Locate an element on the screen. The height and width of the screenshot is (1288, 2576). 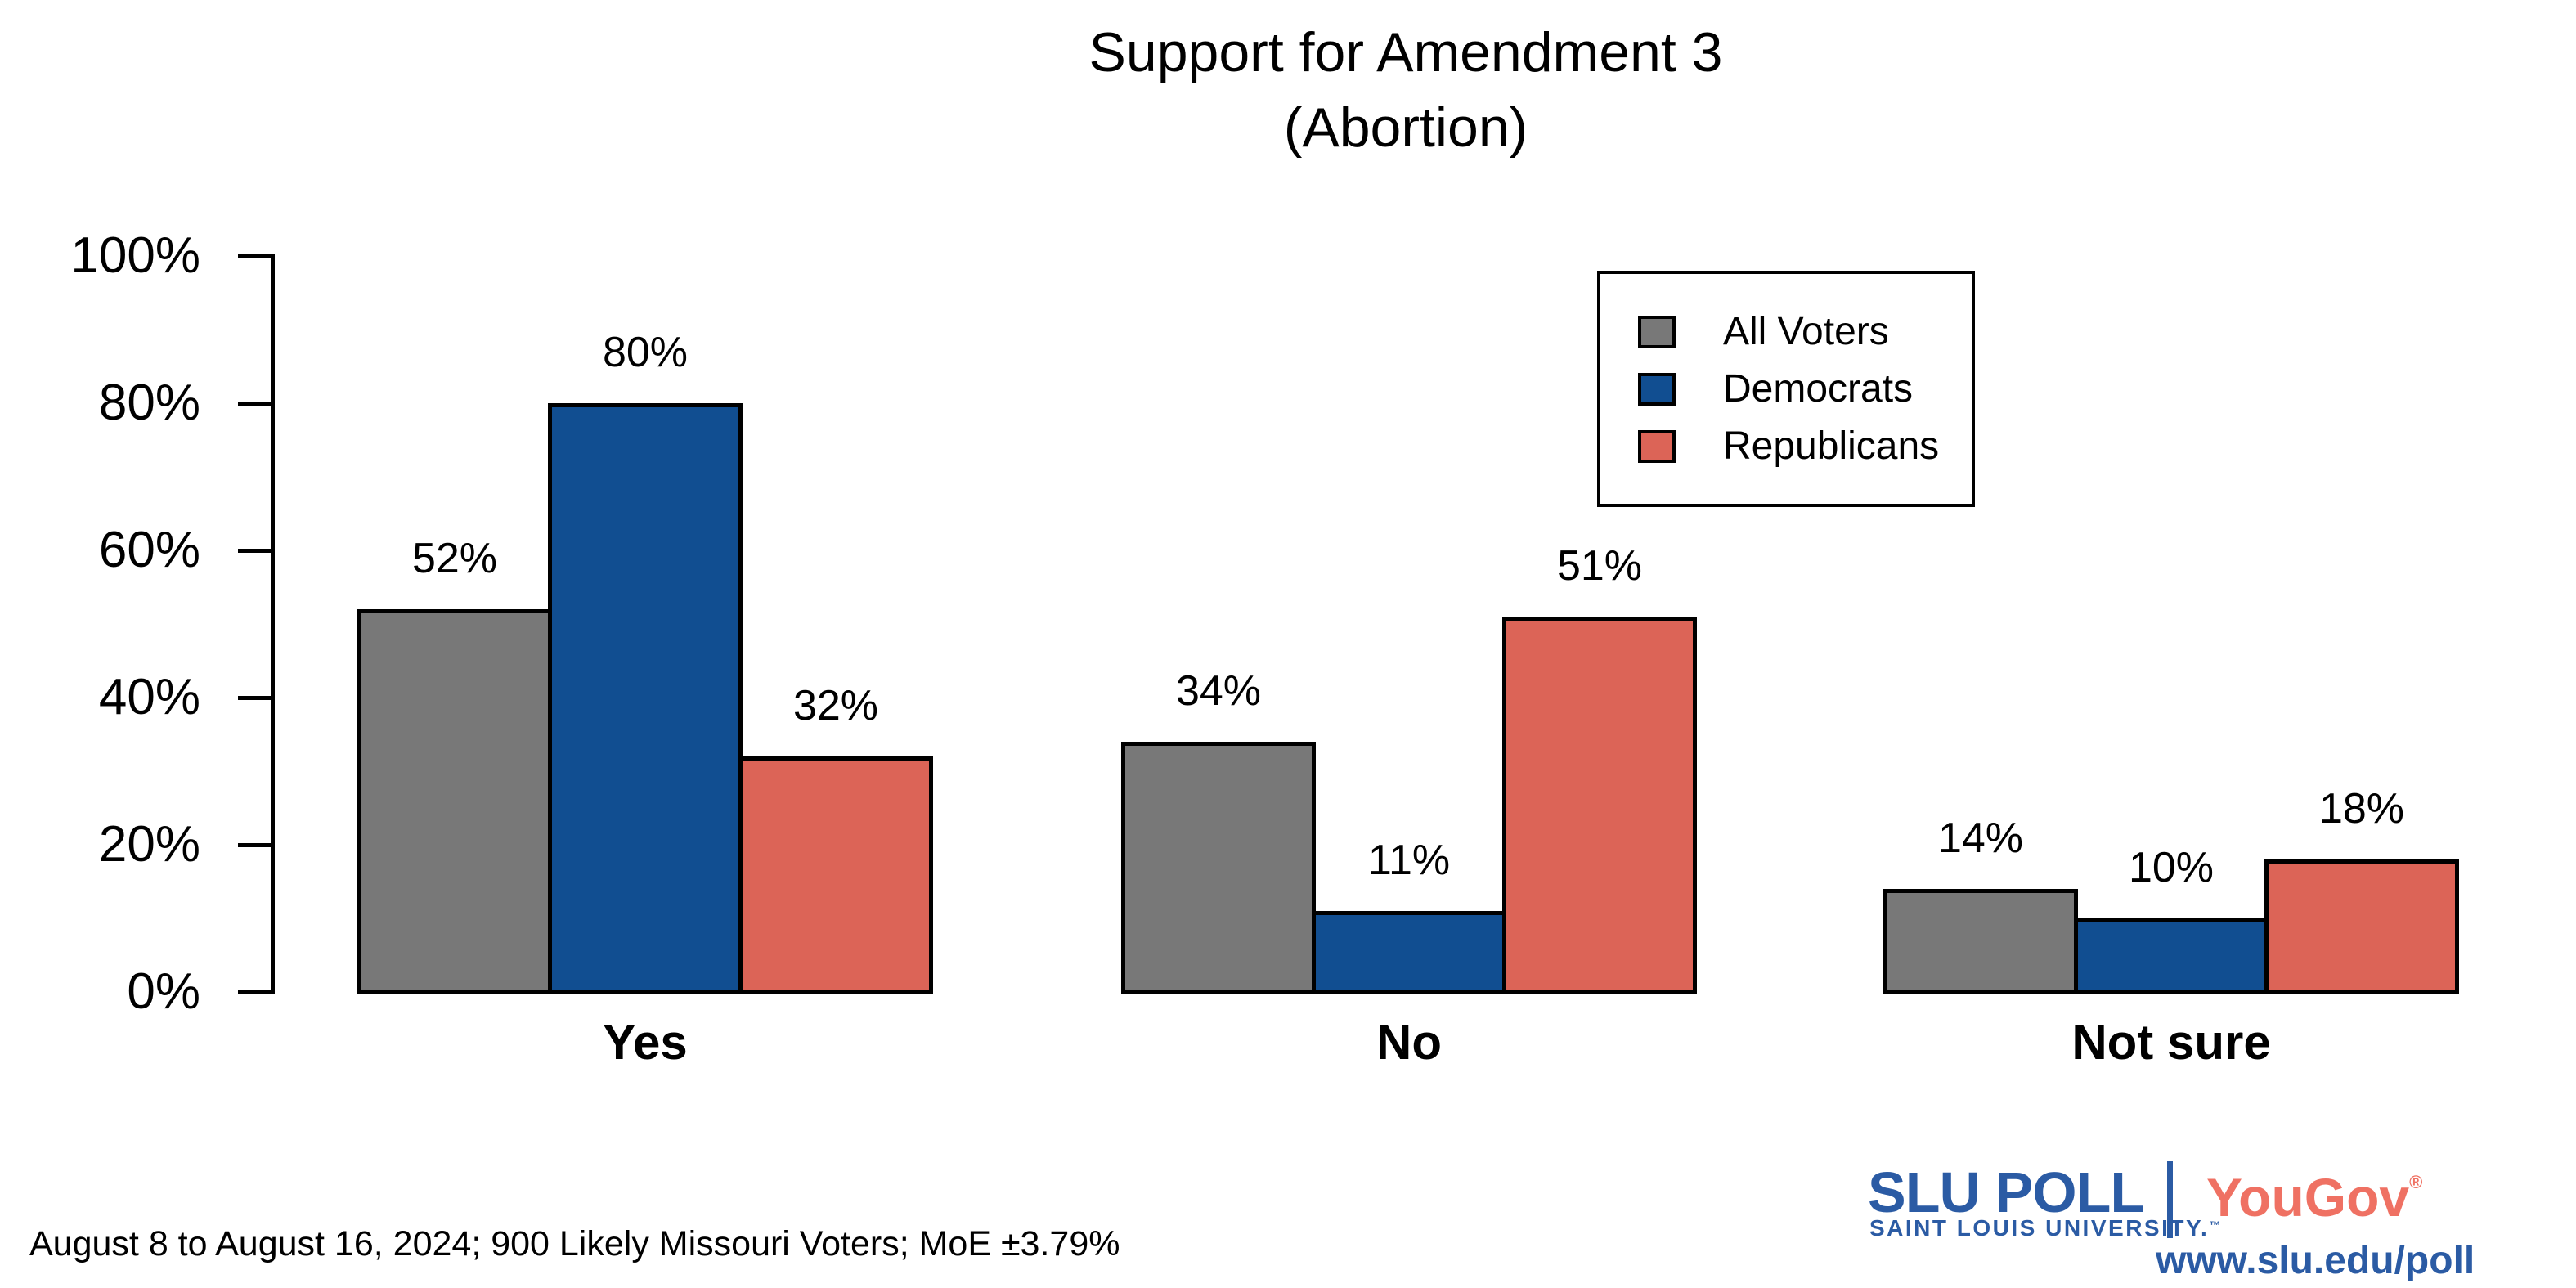
legend-swatch-all-voters is located at coordinates (1657, 331).